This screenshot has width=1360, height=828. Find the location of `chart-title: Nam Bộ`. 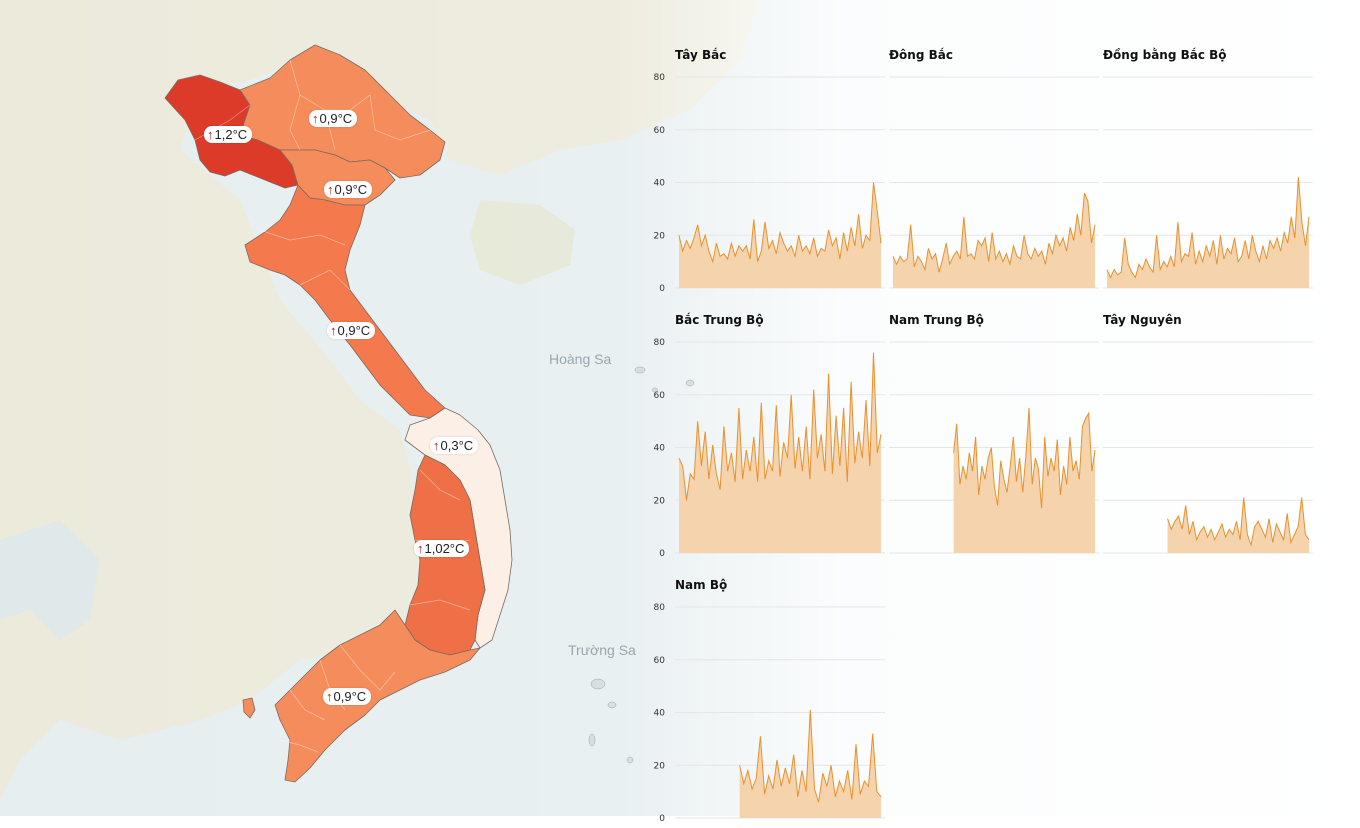

chart-title: Nam Bộ is located at coordinates (701, 585).